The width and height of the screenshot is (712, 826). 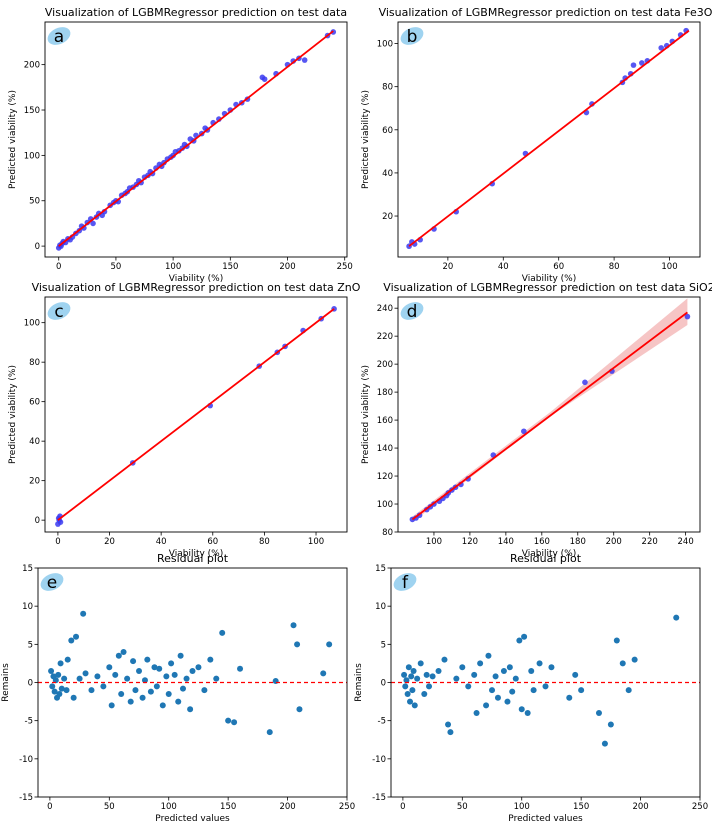 I want to click on y-tick-label: 5, so click(x=30, y=645).